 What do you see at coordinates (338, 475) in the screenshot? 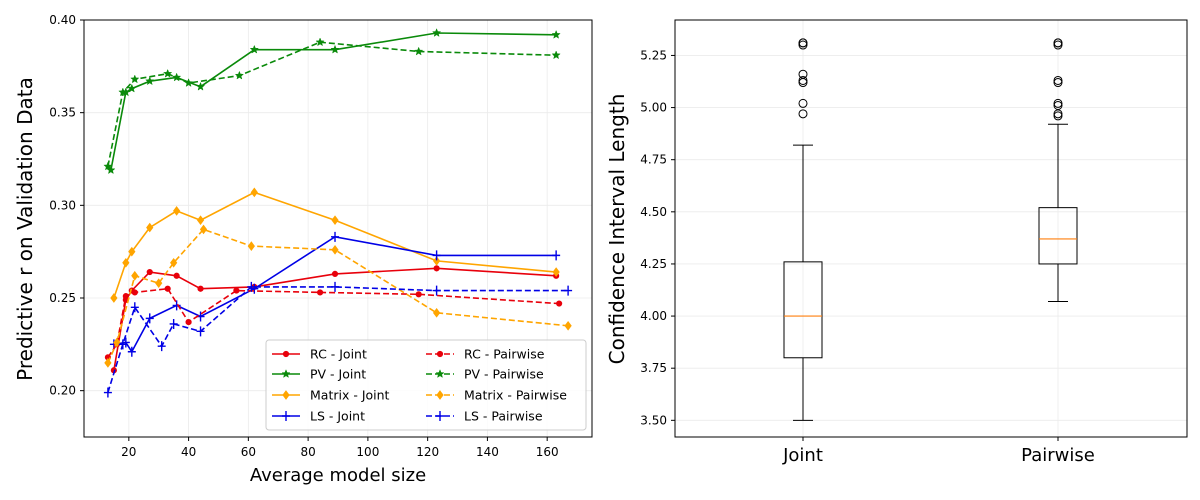
I see `left-x-axis-label: Average model size` at bounding box center [338, 475].